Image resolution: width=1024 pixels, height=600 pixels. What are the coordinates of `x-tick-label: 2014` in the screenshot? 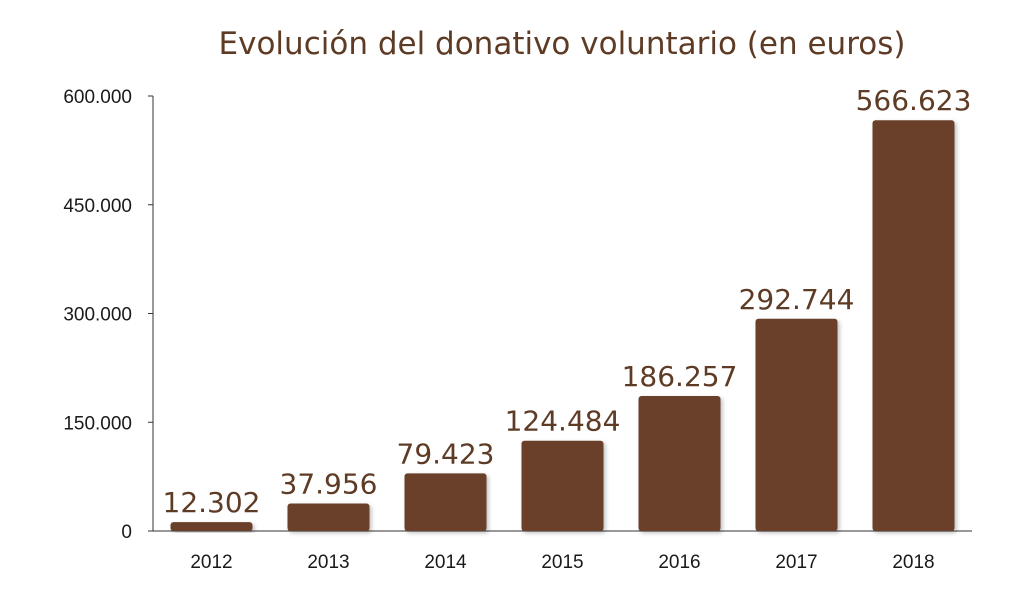 It's located at (445, 562).